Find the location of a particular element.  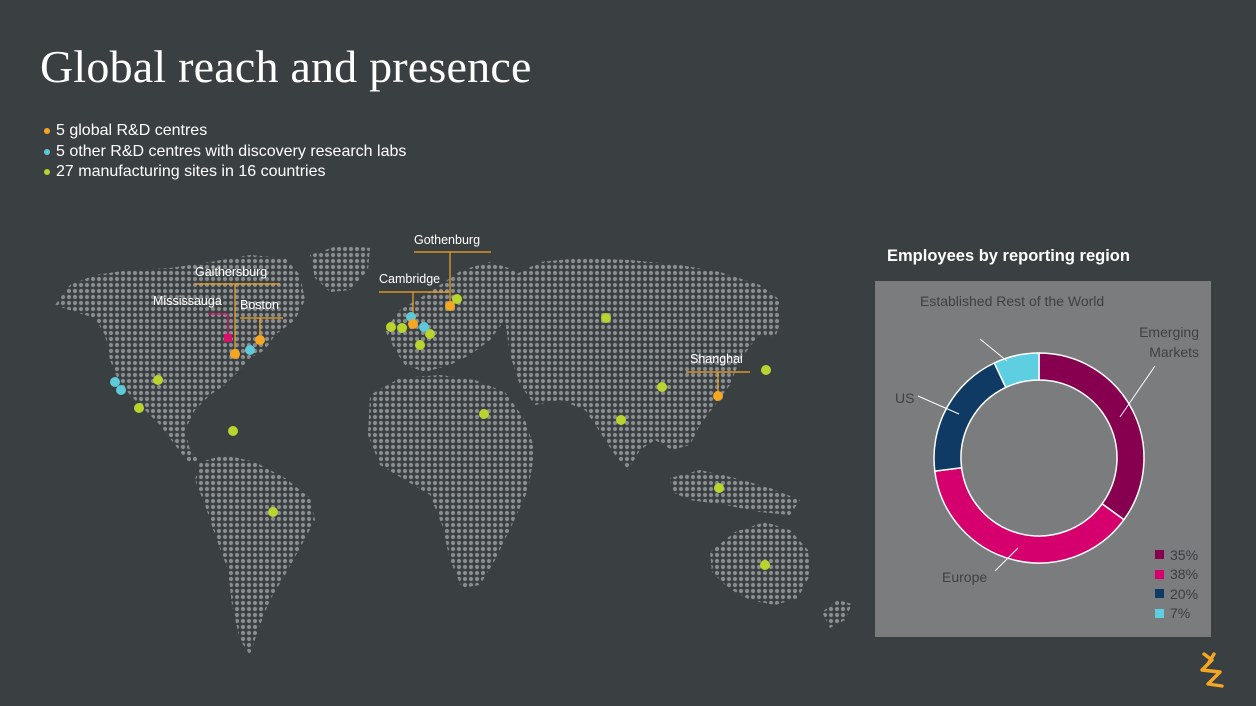

city-label-cambridge: Cambridge is located at coordinates (410, 279).